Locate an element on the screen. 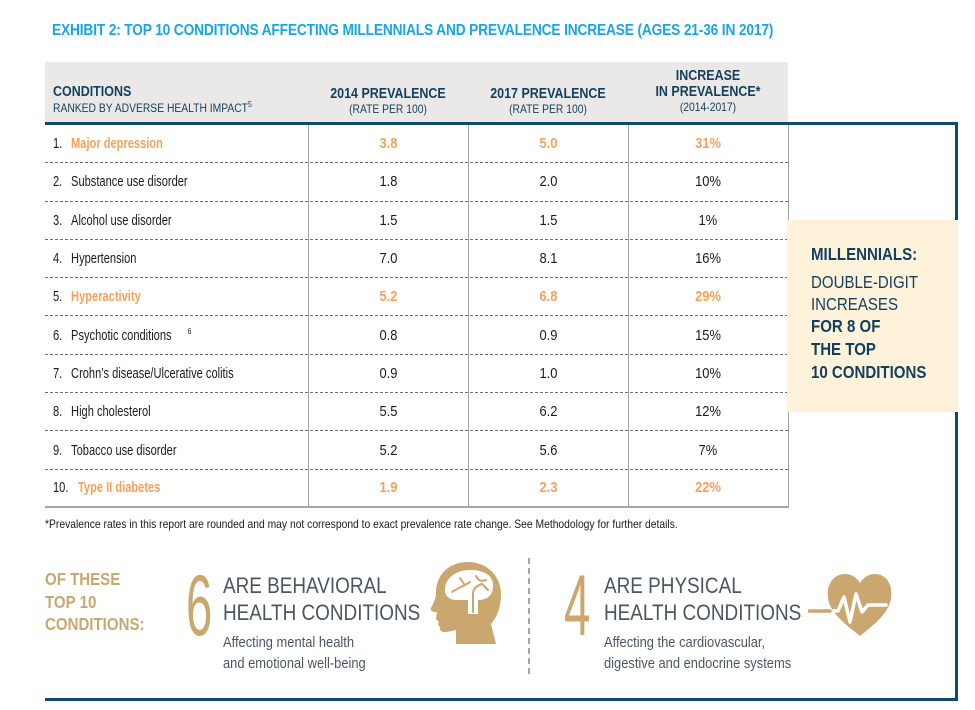 Image resolution: width=975 pixels, height=710 pixels. condition-rank: 7. is located at coordinates (58, 373).